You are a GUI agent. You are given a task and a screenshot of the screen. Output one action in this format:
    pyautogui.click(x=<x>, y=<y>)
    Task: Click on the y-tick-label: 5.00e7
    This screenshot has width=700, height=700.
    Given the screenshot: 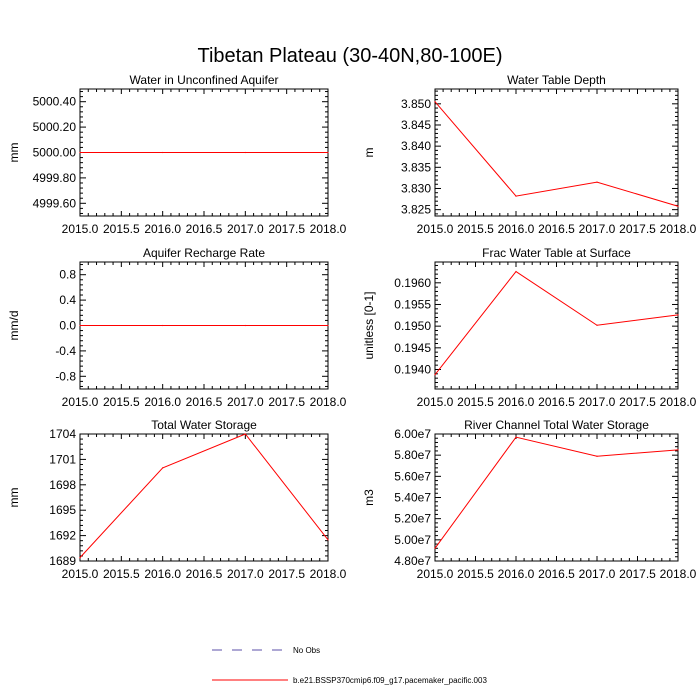 What is the action you would take?
    pyautogui.click(x=412, y=540)
    